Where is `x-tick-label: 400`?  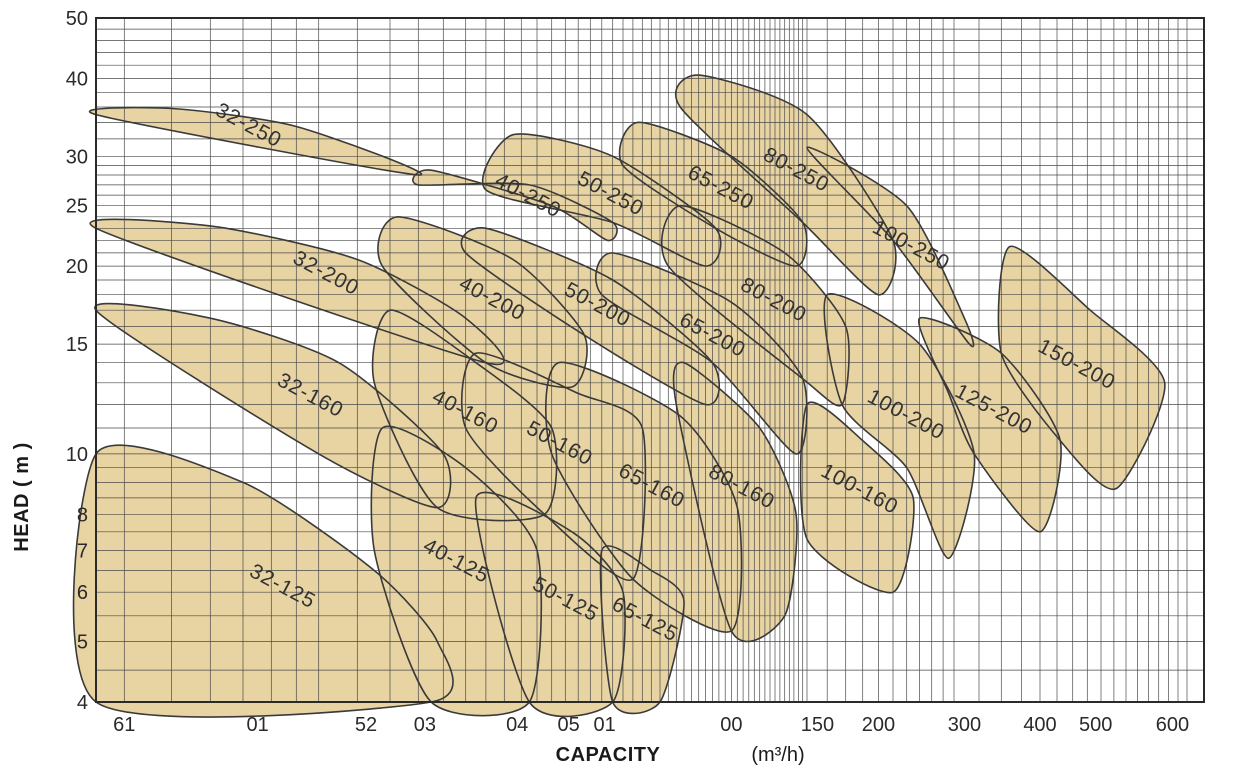 x-tick-label: 400 is located at coordinates (1039, 725).